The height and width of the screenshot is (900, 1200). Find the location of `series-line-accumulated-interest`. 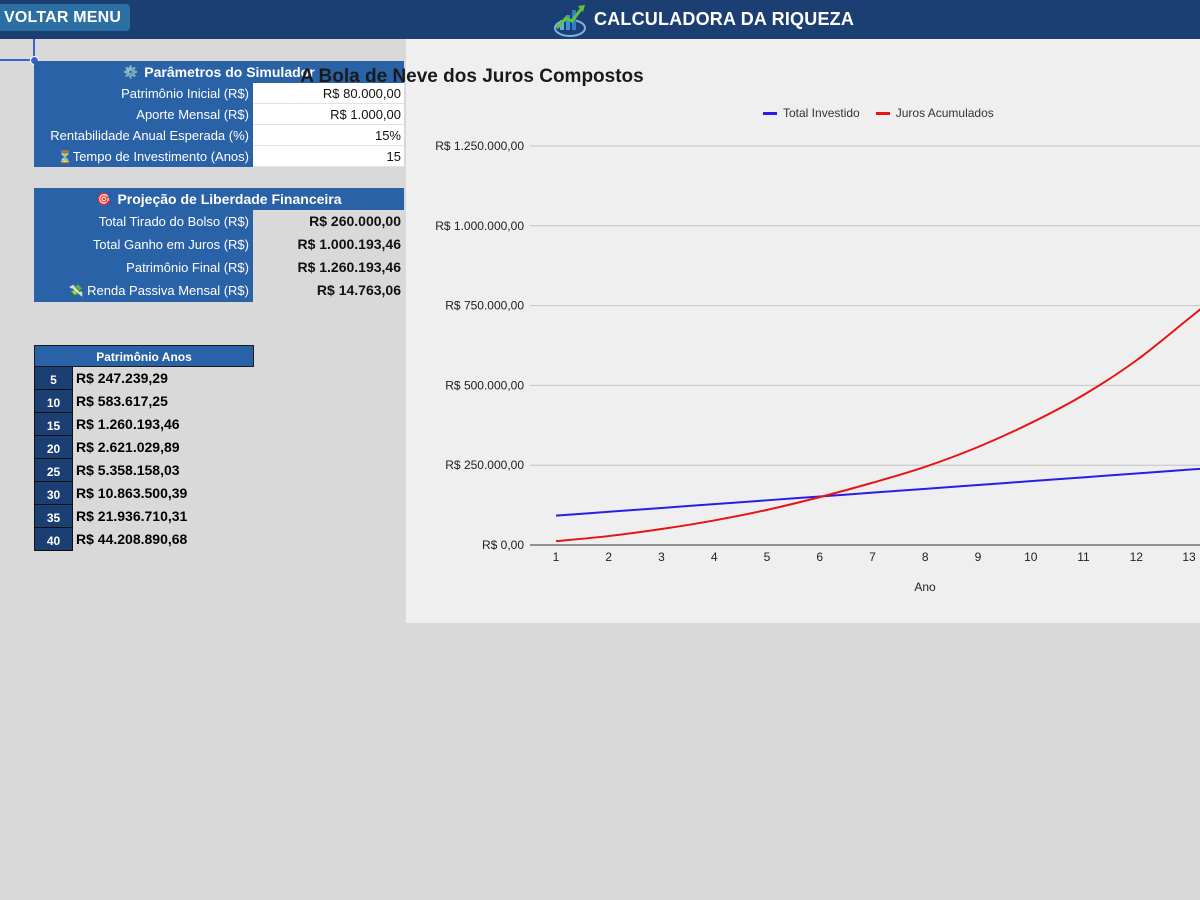

series-line-accumulated-interest is located at coordinates (877, 425).